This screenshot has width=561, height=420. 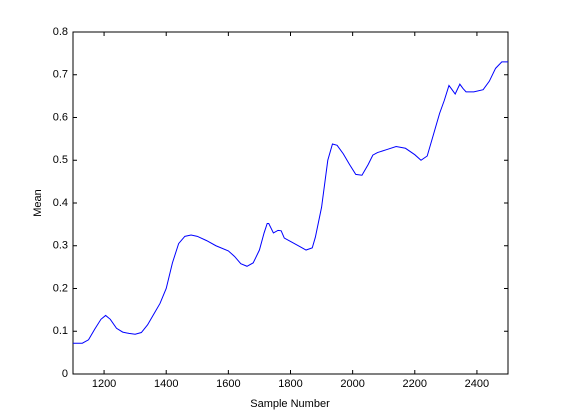 What do you see at coordinates (60, 117) in the screenshot?
I see `y-tick-label: 0.6` at bounding box center [60, 117].